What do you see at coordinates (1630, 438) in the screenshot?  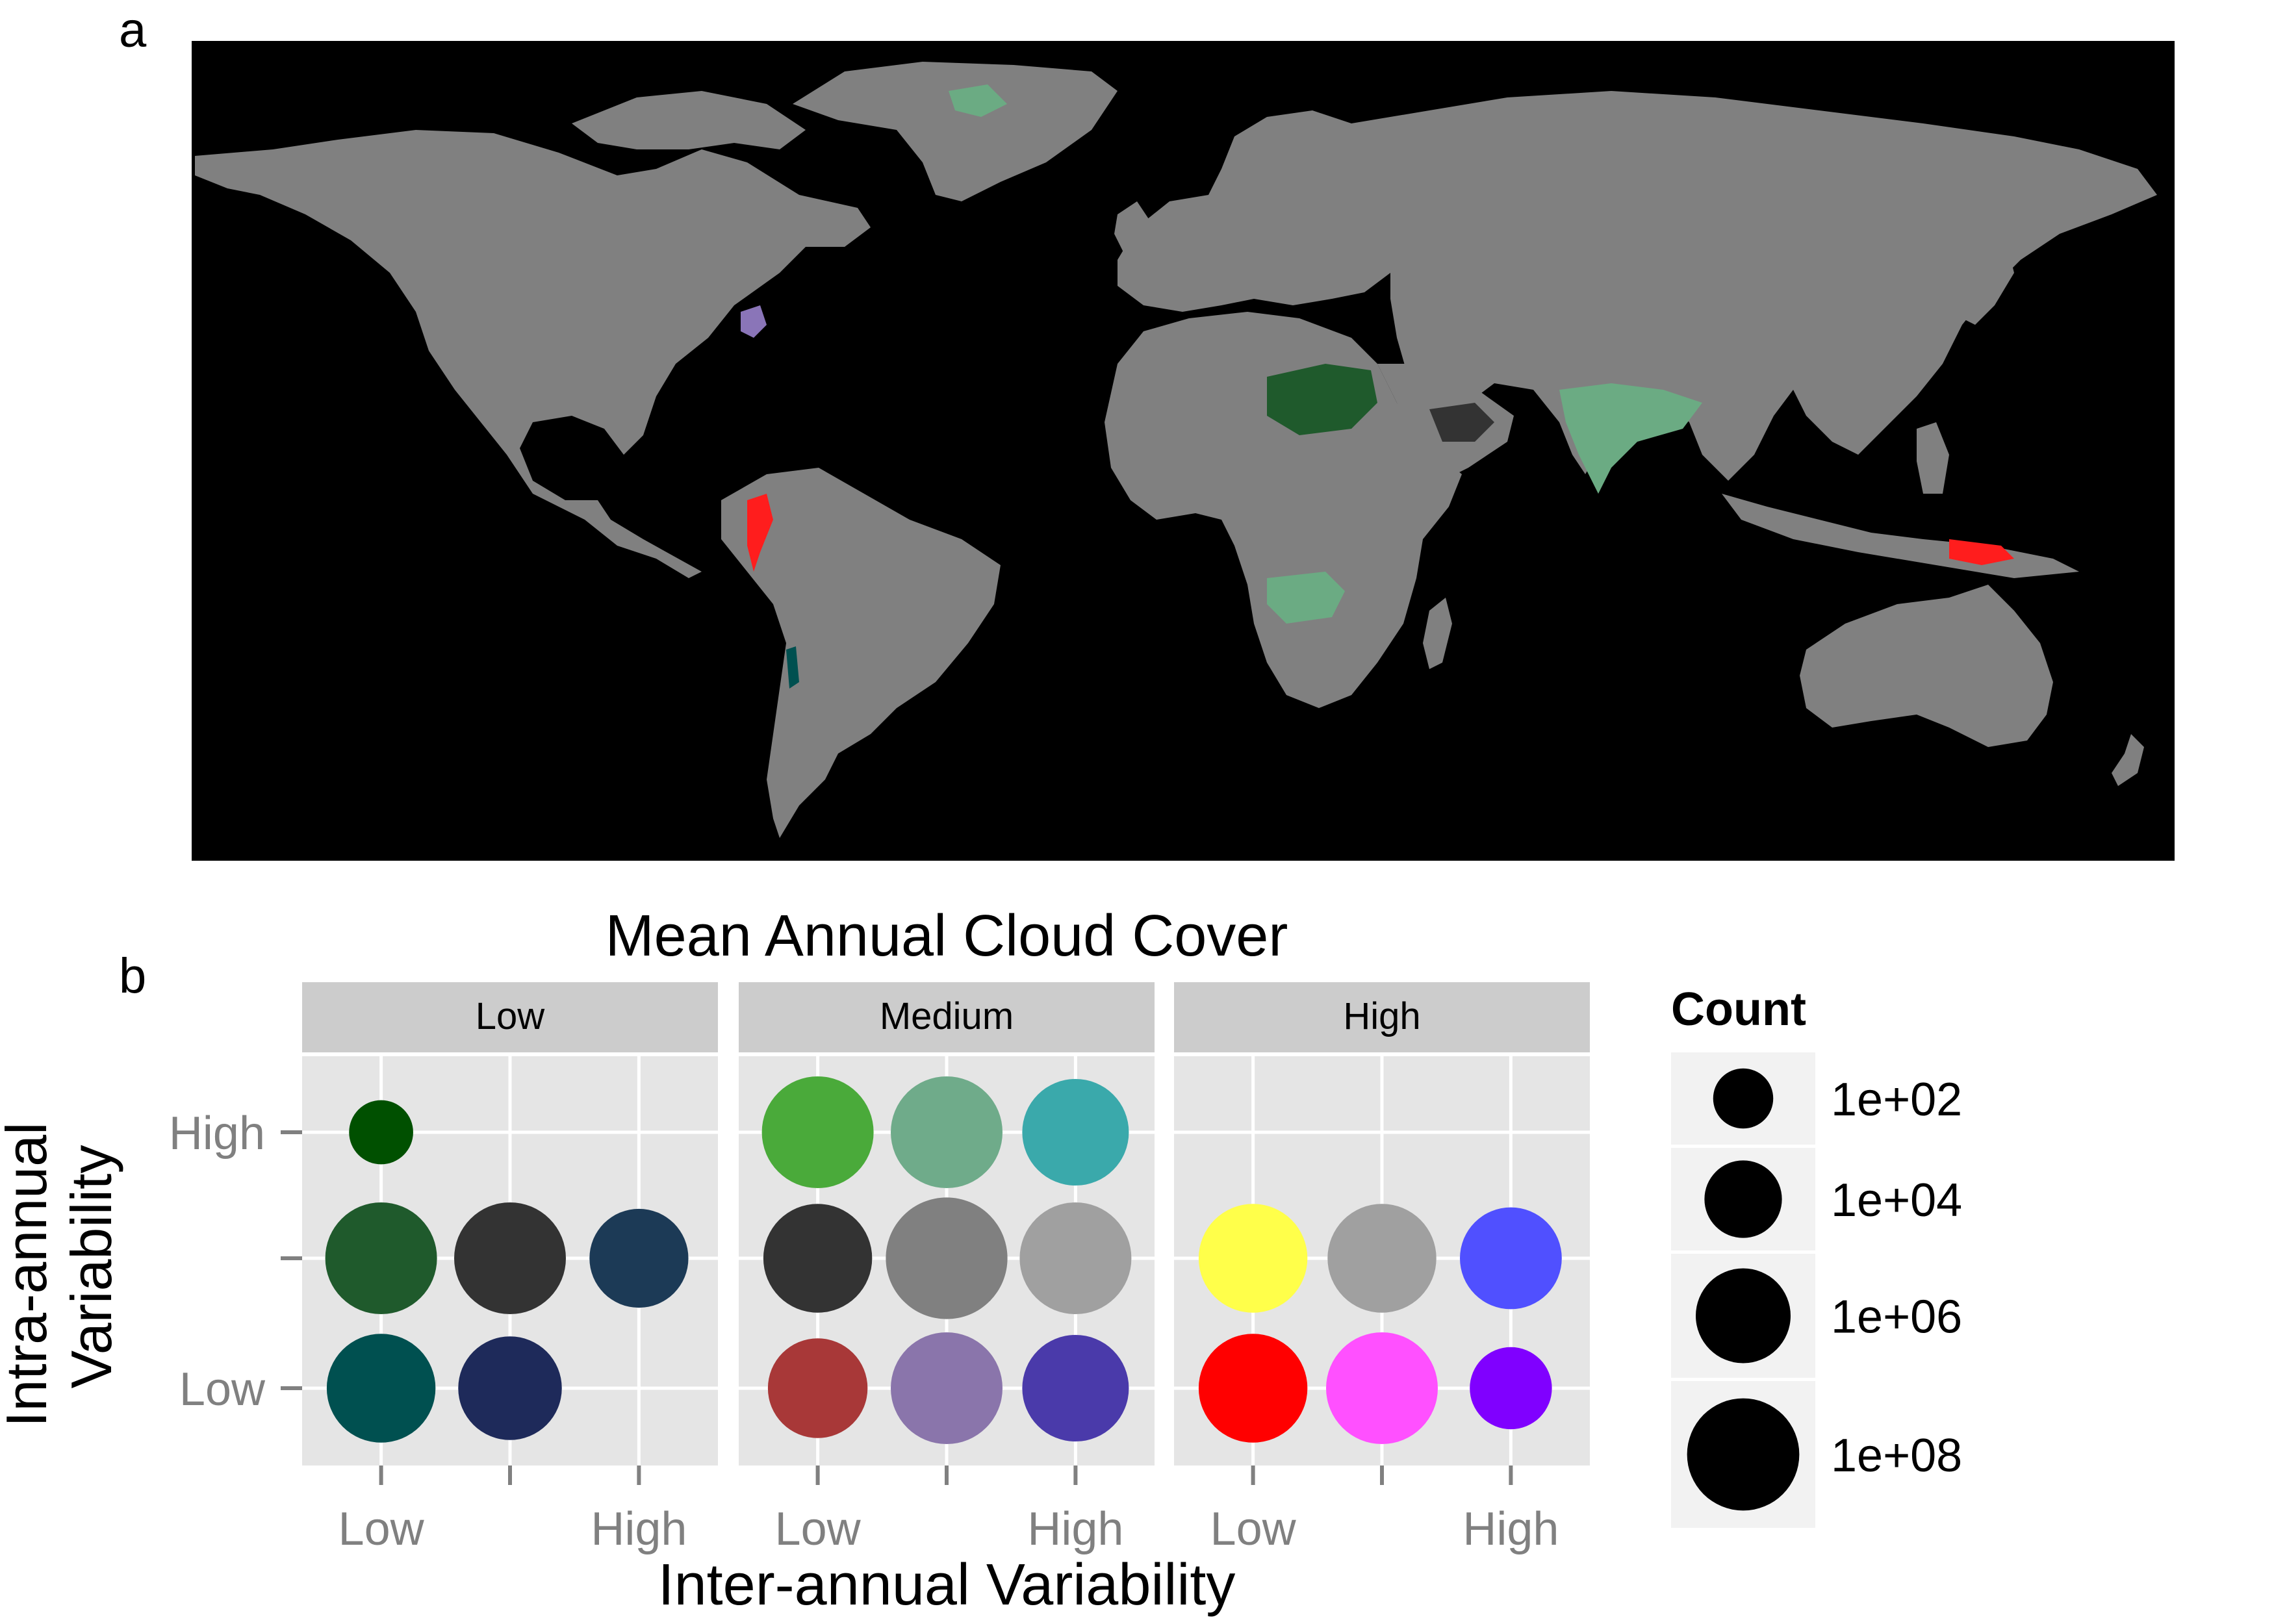 I see `region-india` at bounding box center [1630, 438].